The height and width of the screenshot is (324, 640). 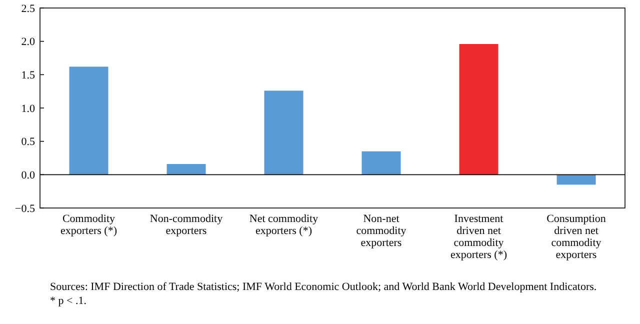 What do you see at coordinates (28, 108) in the screenshot?
I see `y-tick-label: 1.0` at bounding box center [28, 108].